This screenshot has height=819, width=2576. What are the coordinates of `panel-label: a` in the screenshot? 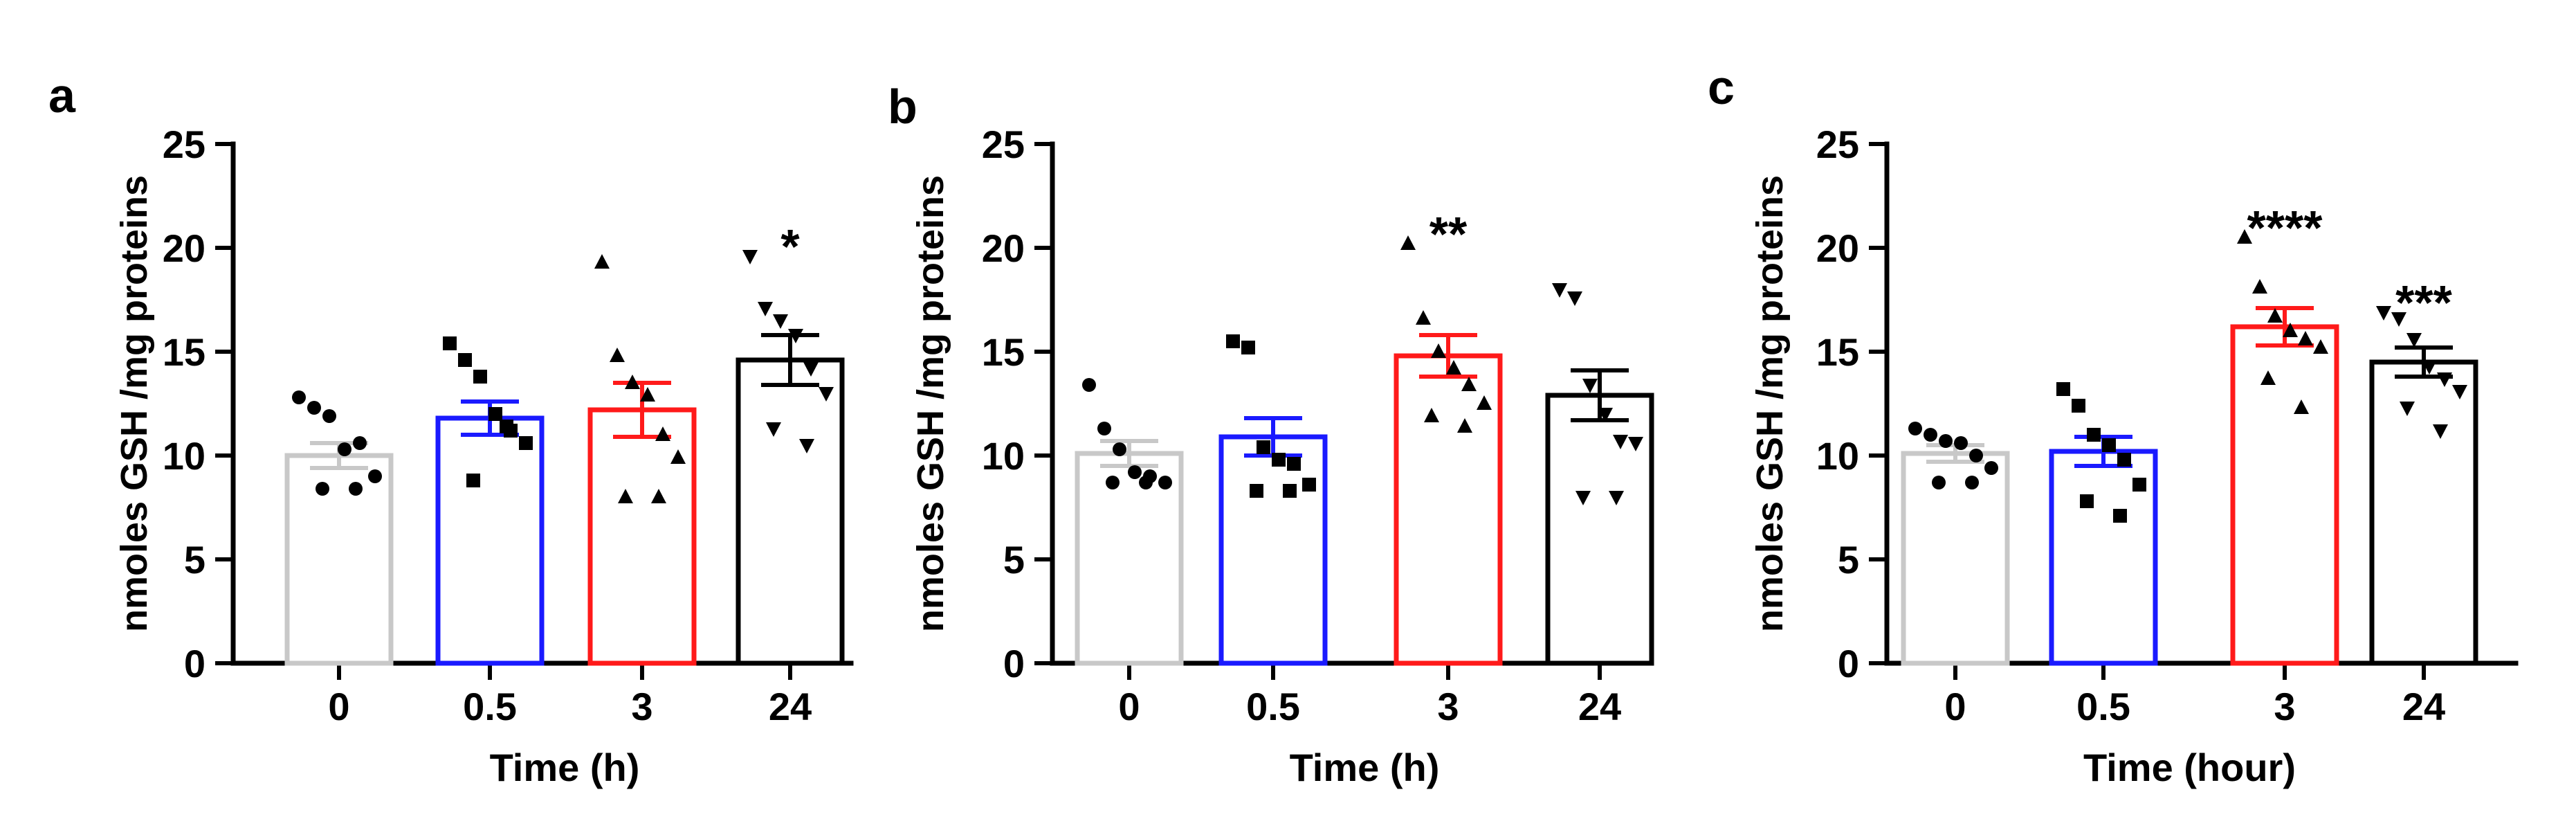 It's located at (62, 96).